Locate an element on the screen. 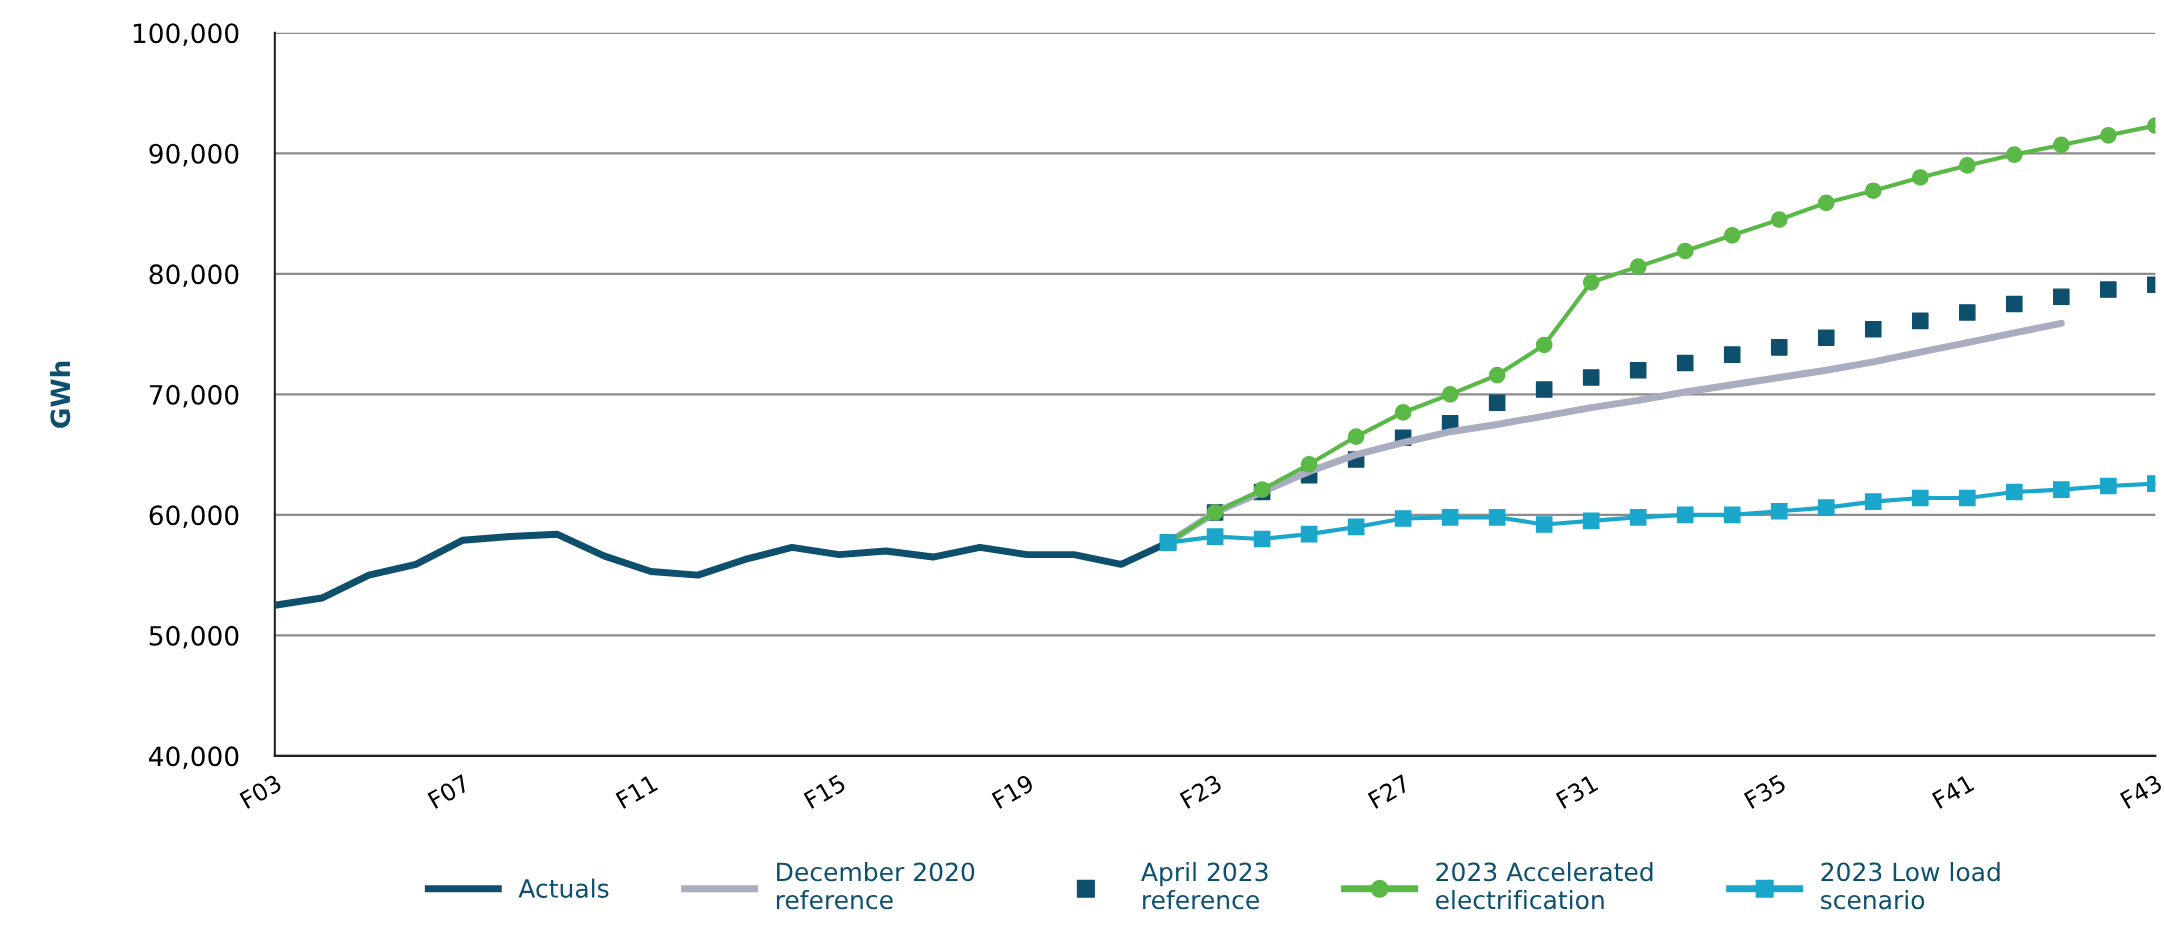 The width and height of the screenshot is (2164, 939). y-tick-label: 50,000 is located at coordinates (194, 637).